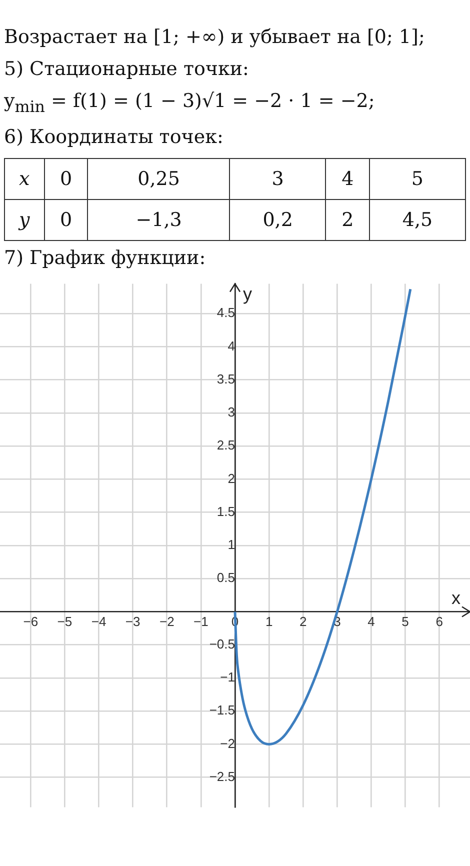 Image resolution: width=470 pixels, height=866 pixels. What do you see at coordinates (371, 621) in the screenshot?
I see `x-tick-label: 4` at bounding box center [371, 621].